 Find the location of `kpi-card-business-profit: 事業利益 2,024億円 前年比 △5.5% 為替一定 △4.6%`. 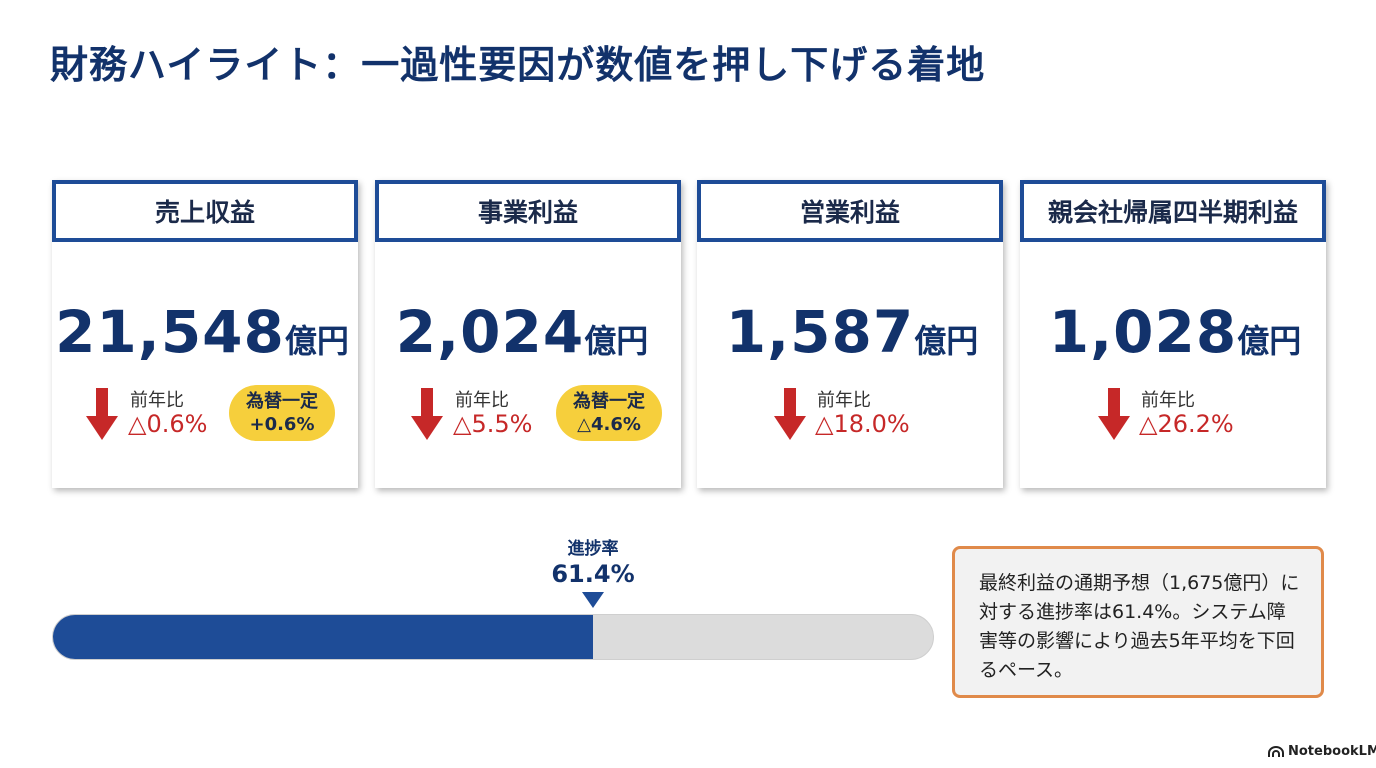

kpi-card-business-profit: 事業利益 2,024億円 前年比 △5.5% 為替一定 △4.6% is located at coordinates (528, 334).